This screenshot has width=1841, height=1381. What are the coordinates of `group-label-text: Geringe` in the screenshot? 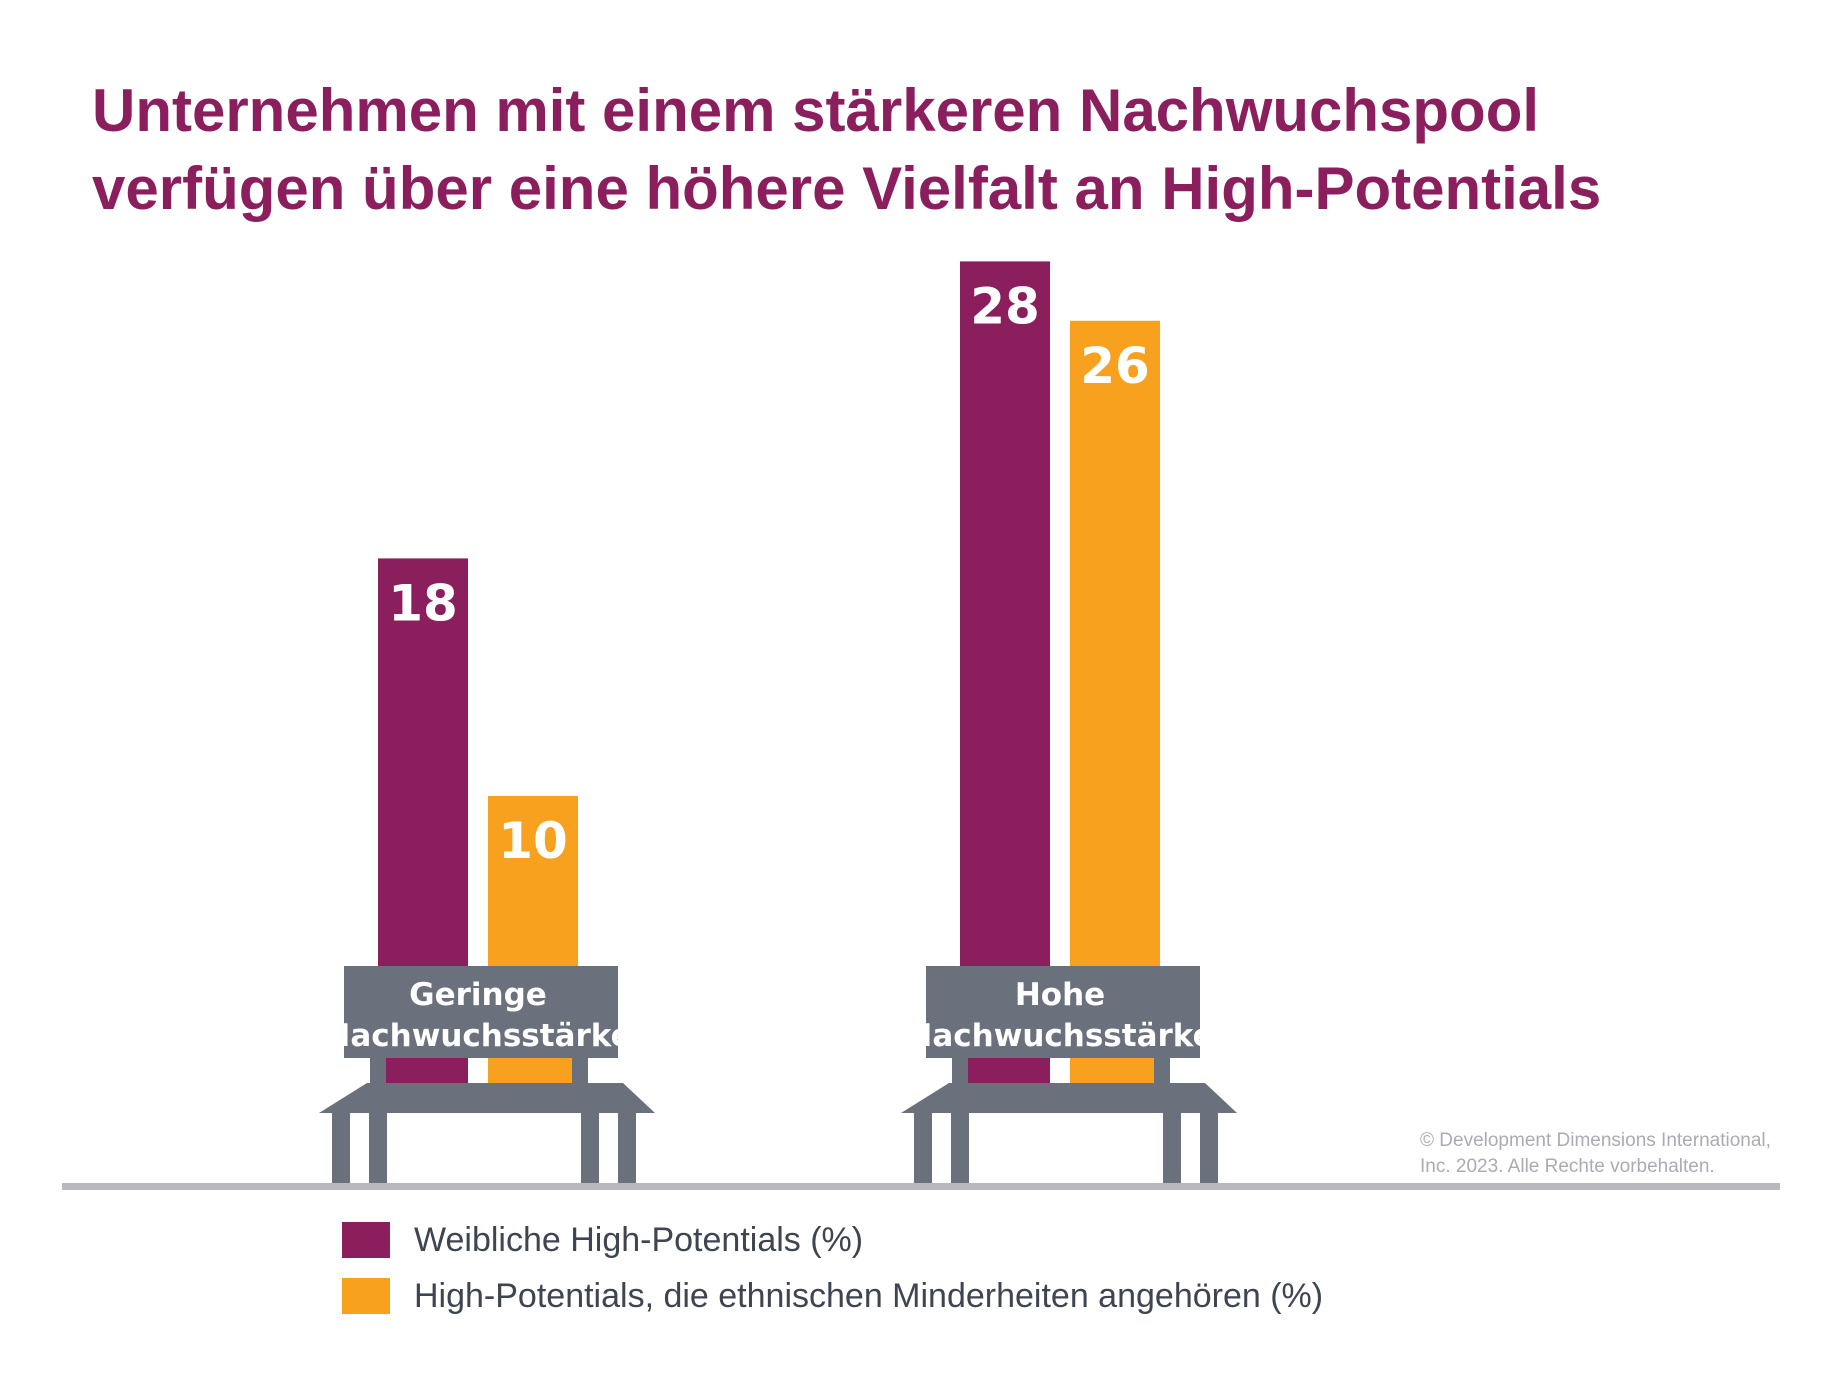 It's located at (478, 995).